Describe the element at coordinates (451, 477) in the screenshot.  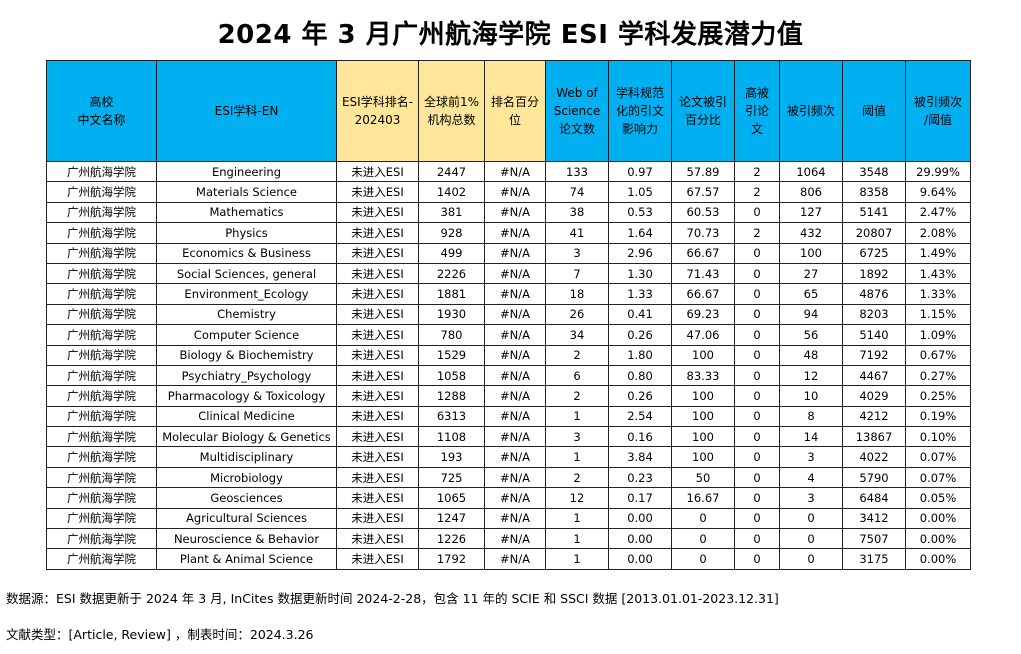
I see `cell-top1-total: 725` at that location.